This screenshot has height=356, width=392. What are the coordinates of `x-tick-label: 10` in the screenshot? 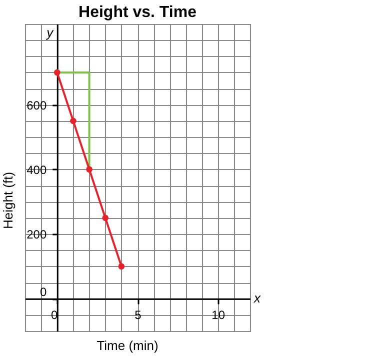 It's located at (219, 315).